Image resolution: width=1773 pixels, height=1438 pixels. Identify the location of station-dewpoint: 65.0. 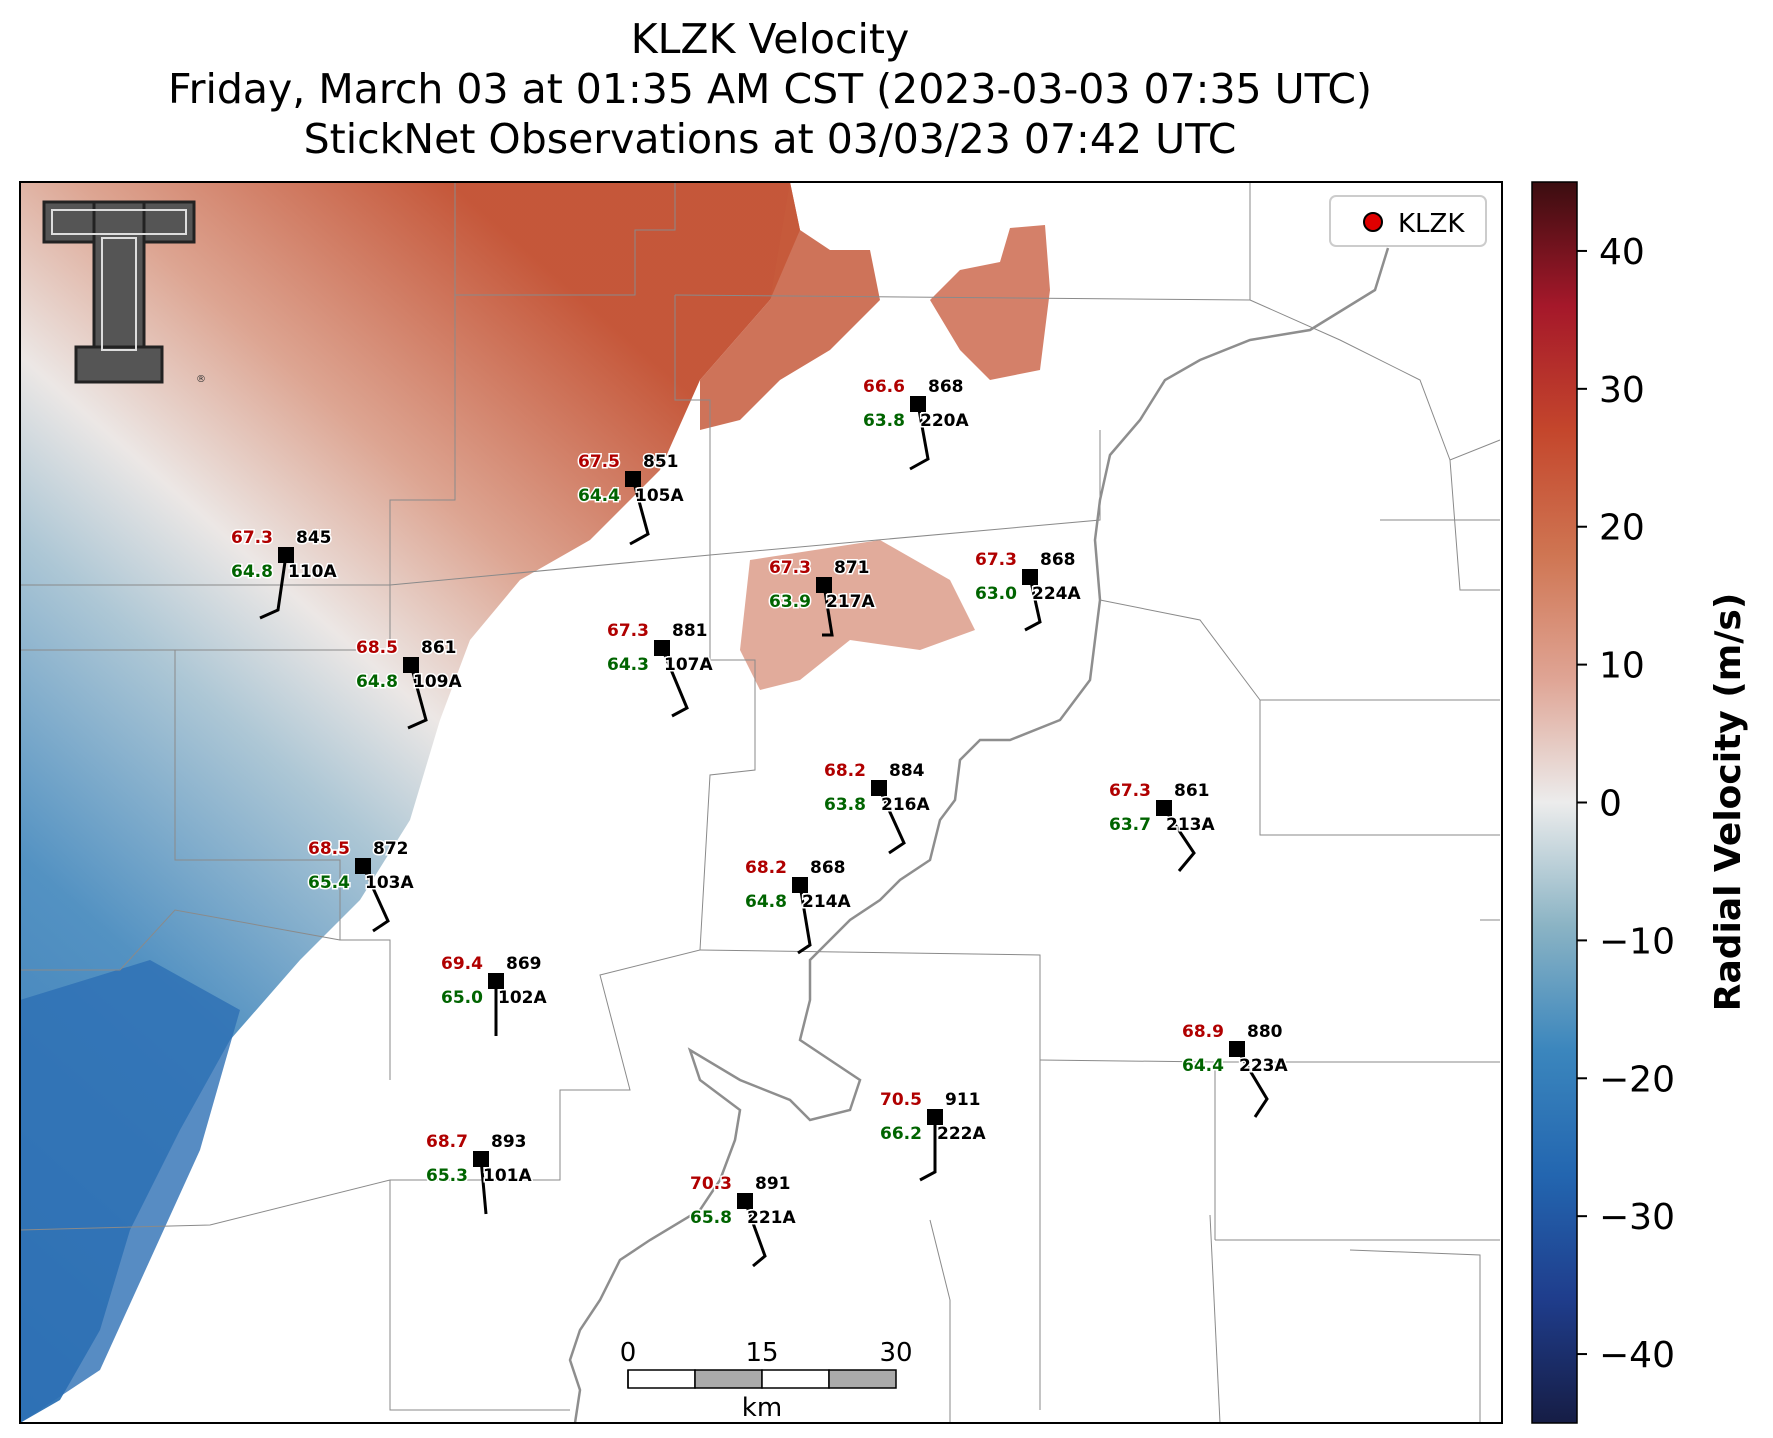
(462, 998).